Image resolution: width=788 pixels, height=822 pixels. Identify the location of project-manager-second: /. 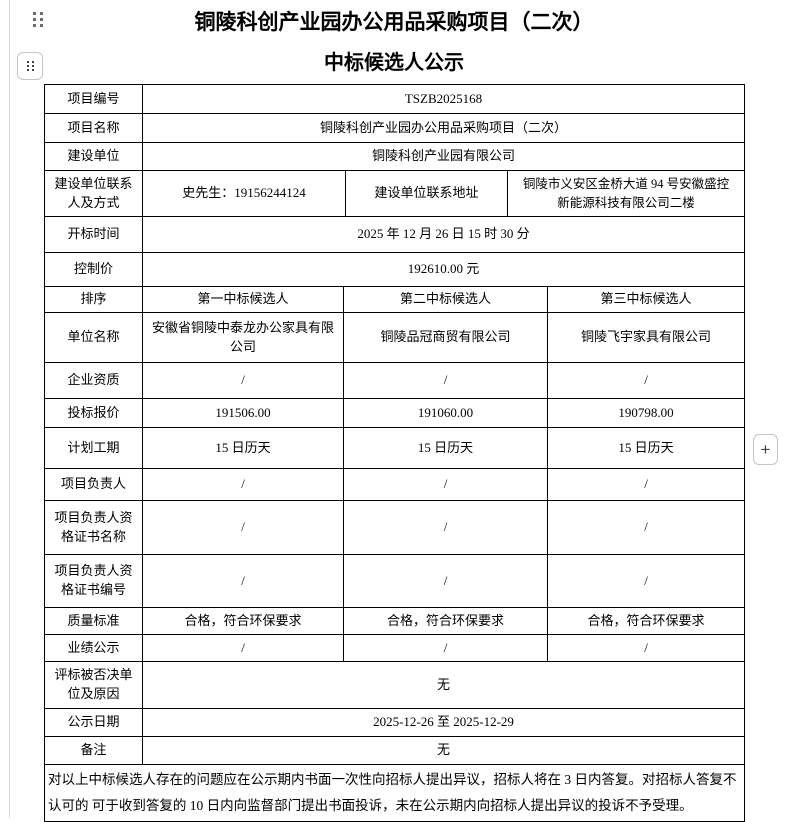
(446, 484).